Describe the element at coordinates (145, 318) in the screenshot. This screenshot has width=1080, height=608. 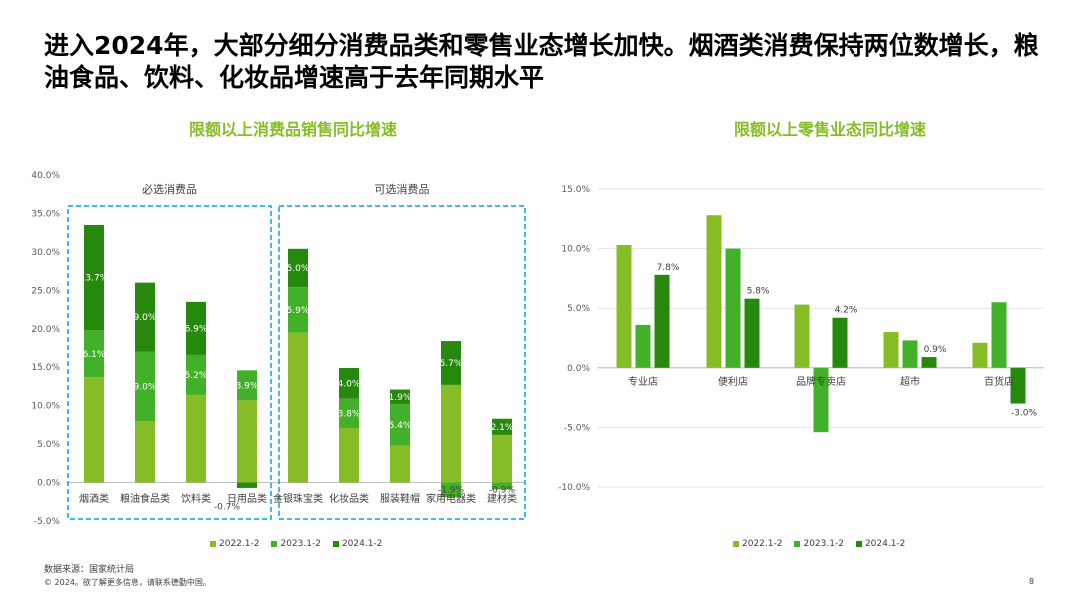
I see `data-label: 9.0%` at that location.